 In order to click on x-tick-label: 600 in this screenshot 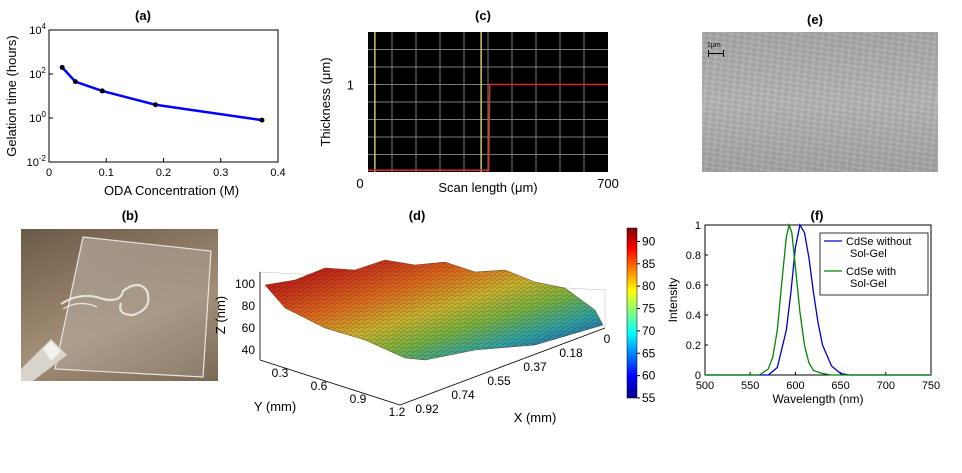, I will do `click(795, 386)`.